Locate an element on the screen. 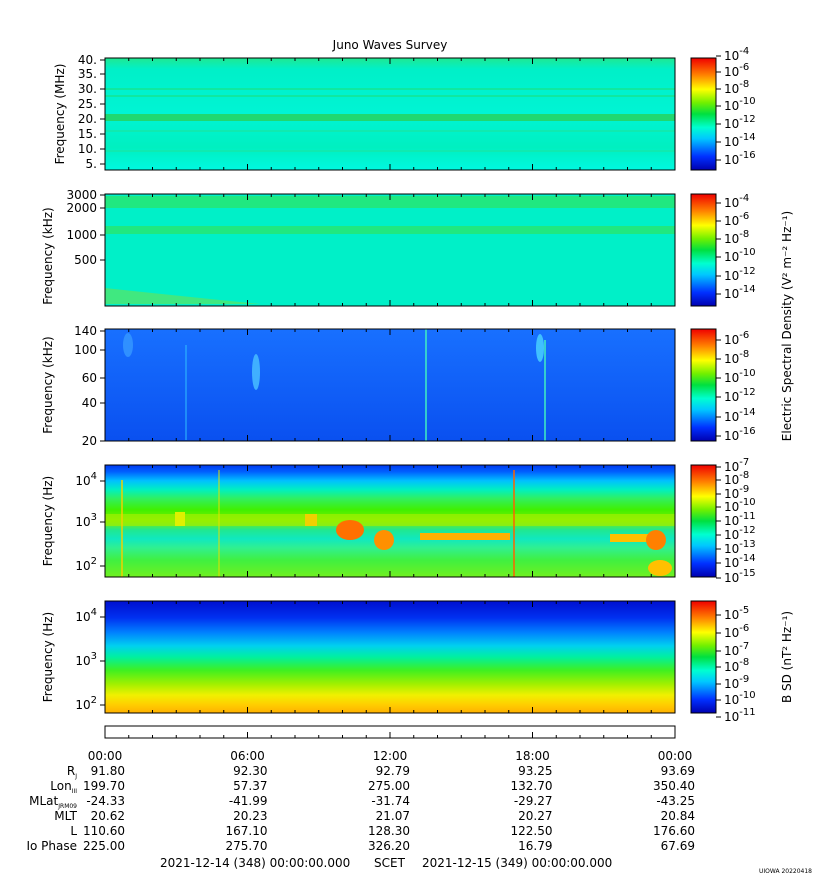 This screenshot has width=815, height=880. y-tick-label: 103 is located at coordinates (86, 520).